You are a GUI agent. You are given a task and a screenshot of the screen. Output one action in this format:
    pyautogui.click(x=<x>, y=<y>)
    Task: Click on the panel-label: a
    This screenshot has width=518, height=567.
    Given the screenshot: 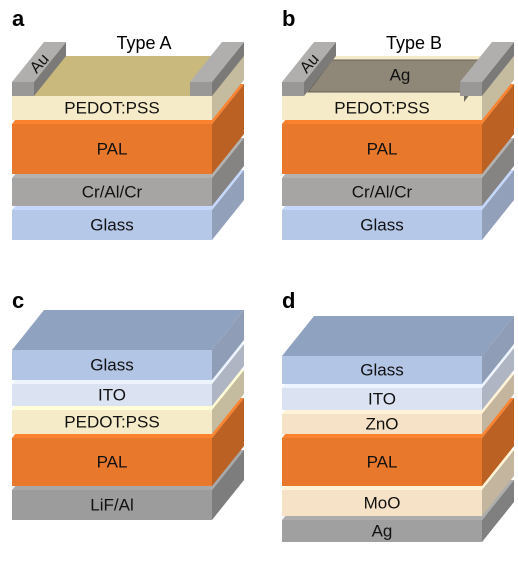 What is the action you would take?
    pyautogui.click(x=18, y=18)
    